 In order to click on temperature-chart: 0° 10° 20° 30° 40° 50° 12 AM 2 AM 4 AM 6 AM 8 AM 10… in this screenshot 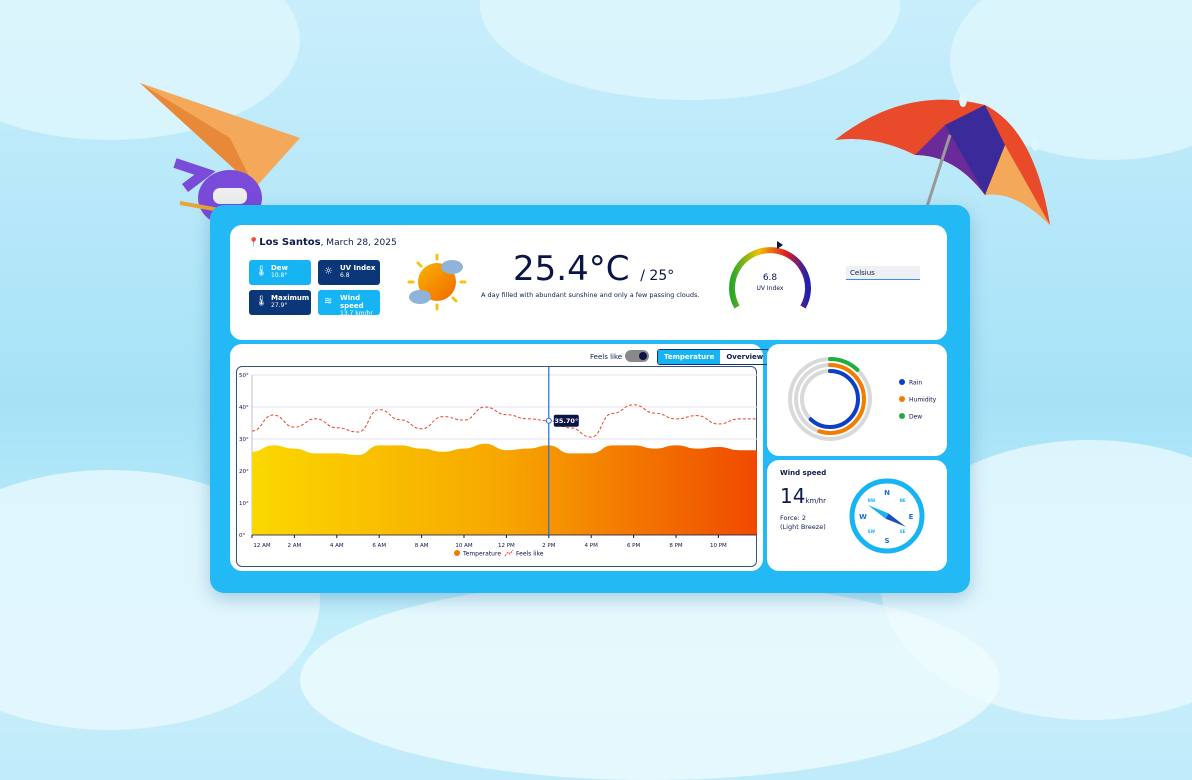, I will do `click(498, 462)`.